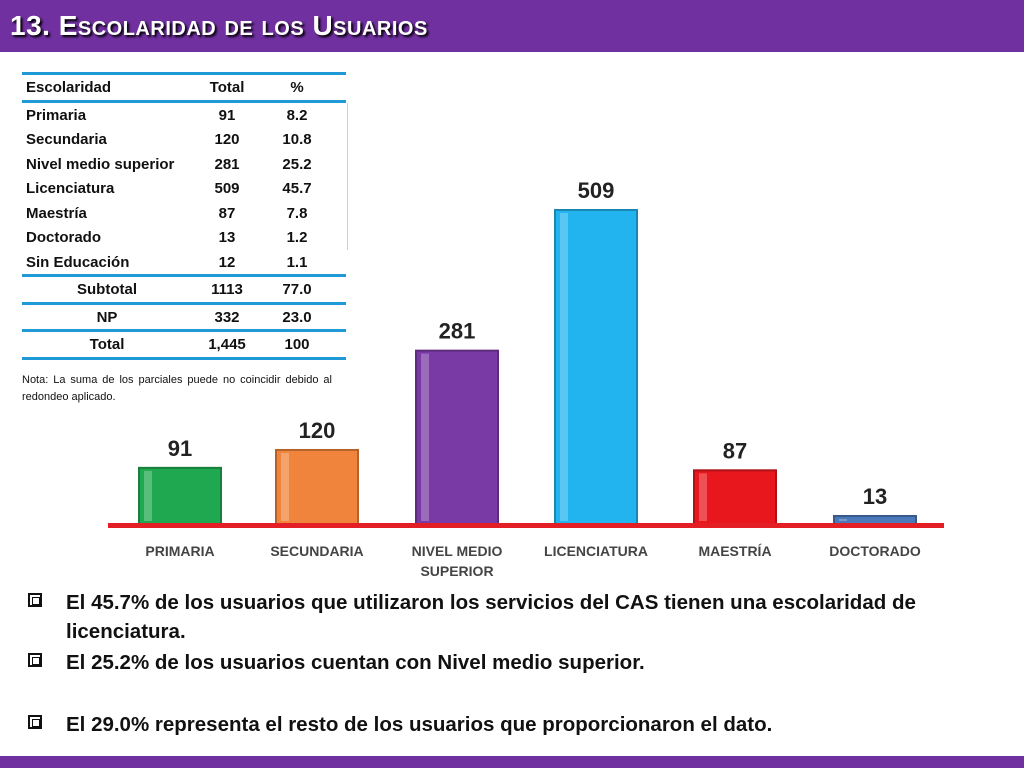 This screenshot has height=768, width=1024. What do you see at coordinates (185, 139) in the screenshot?
I see `table-row: Secundaria 120 10.8` at bounding box center [185, 139].